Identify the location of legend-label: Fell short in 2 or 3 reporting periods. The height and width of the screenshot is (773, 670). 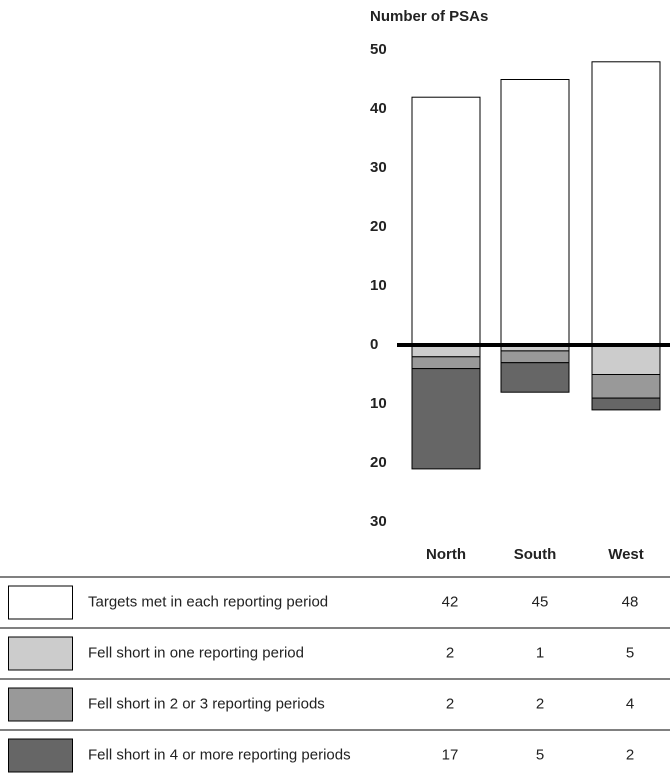
(206, 703).